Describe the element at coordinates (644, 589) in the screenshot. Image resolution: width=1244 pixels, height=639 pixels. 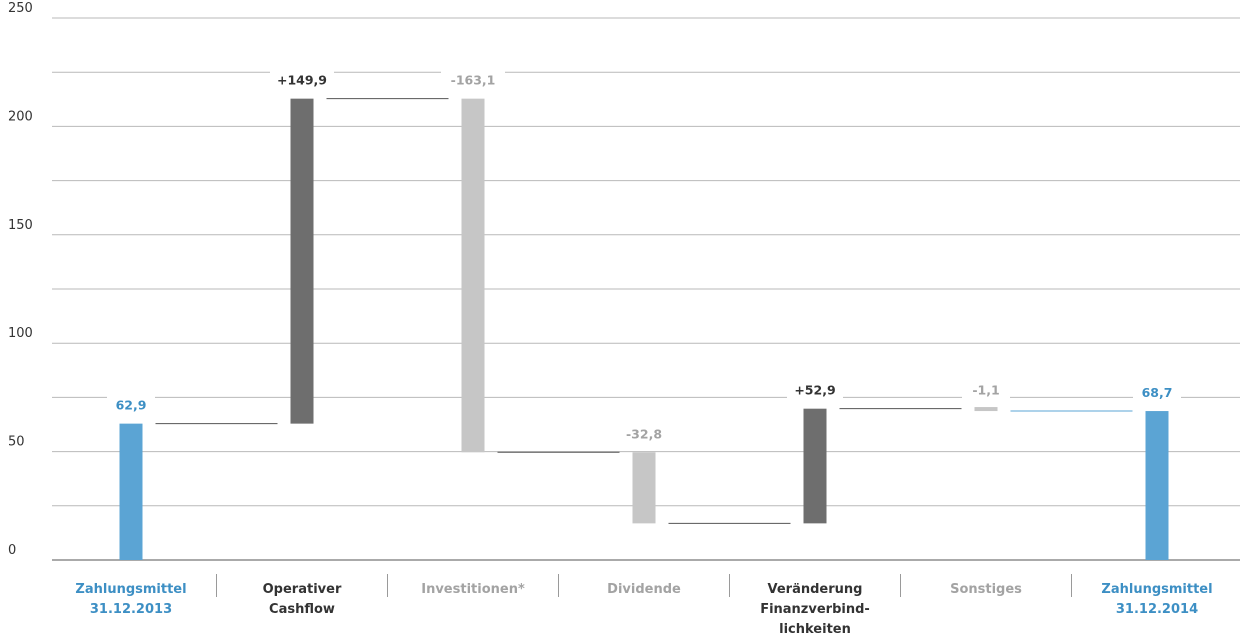
I see `category-label: Dividende` at that location.